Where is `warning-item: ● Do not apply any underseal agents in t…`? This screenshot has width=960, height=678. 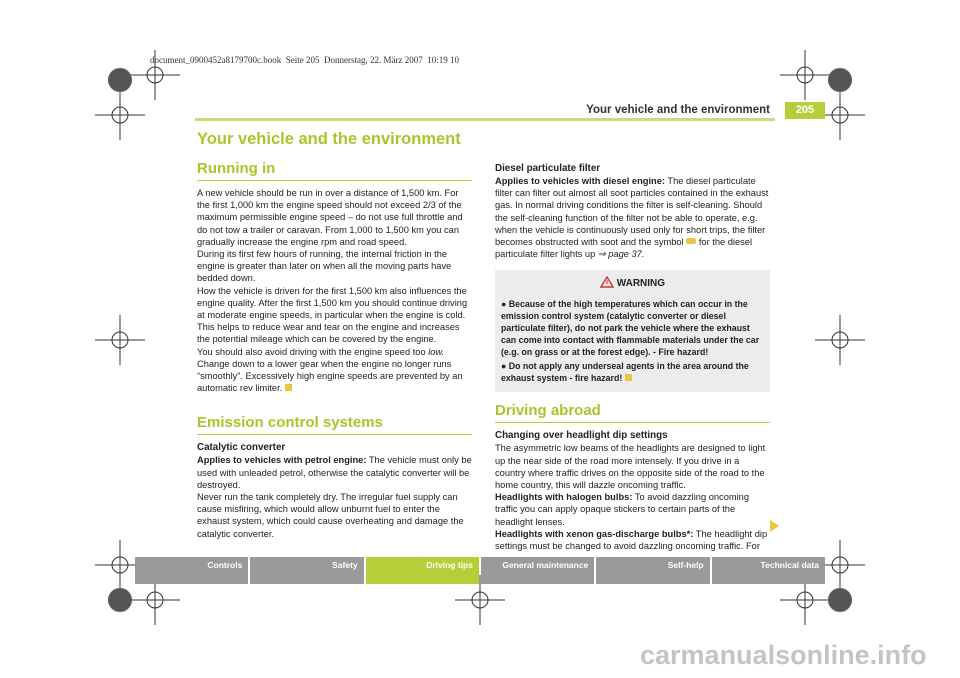 warning-item: ● Do not apply any underseal agents in t… is located at coordinates (625, 372).